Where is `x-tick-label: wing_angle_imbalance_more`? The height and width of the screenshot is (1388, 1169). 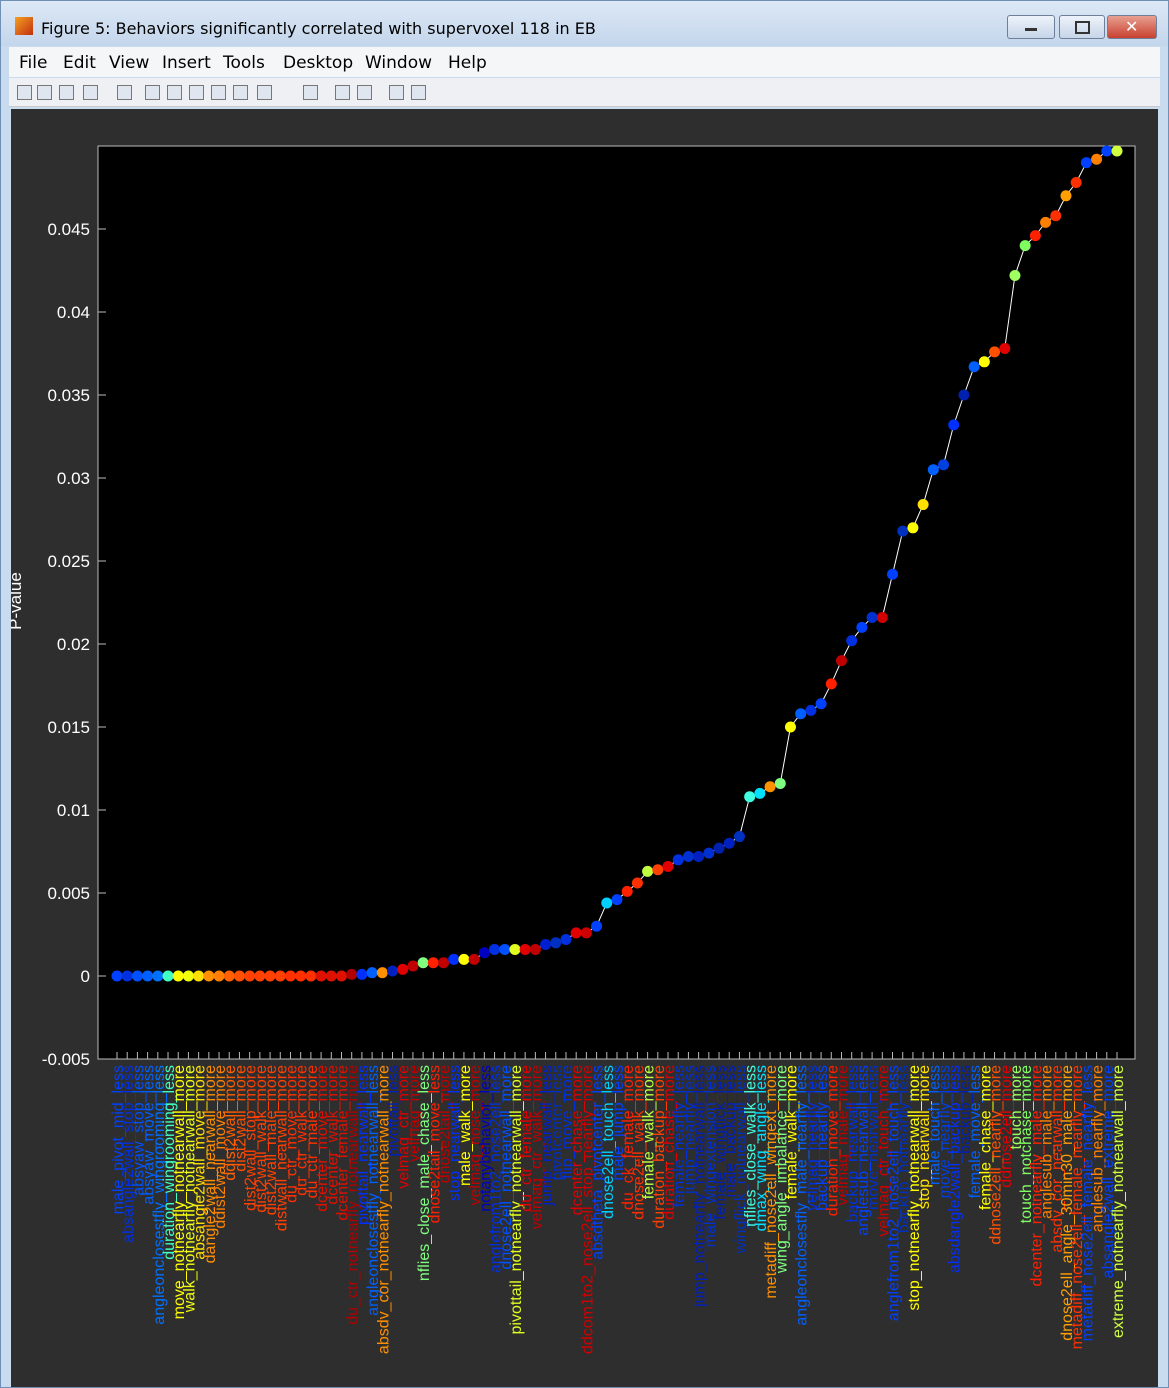 x-tick-label: wing_angle_imbalance_more is located at coordinates (781, 1169).